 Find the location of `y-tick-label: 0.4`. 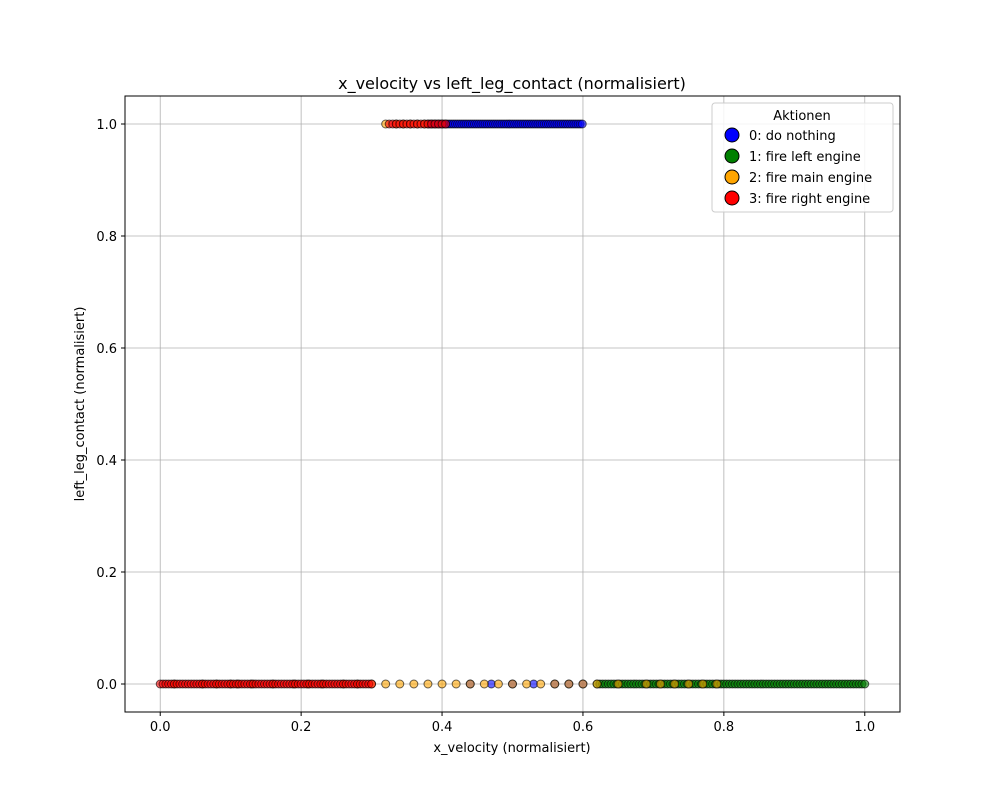

y-tick-label: 0.4 is located at coordinates (106, 461).